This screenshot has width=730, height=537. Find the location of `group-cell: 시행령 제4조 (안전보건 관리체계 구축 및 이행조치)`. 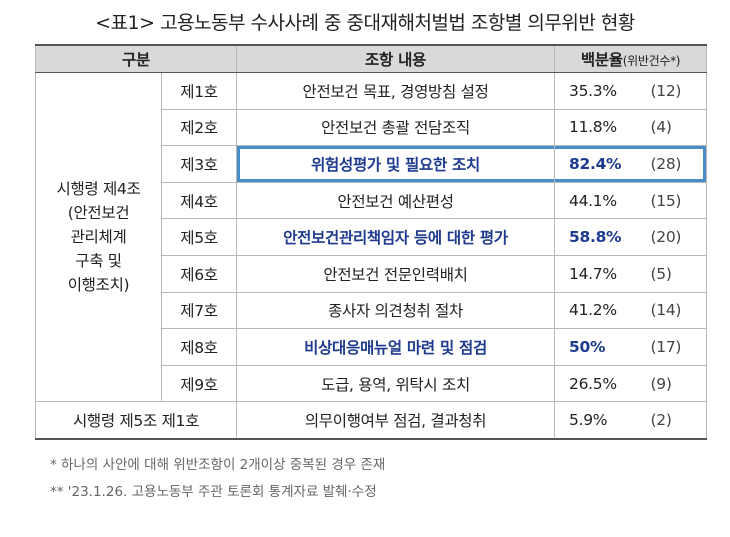

group-cell: 시행령 제4조 (안전보건 관리체계 구축 및 이행조치) is located at coordinates (98, 237).